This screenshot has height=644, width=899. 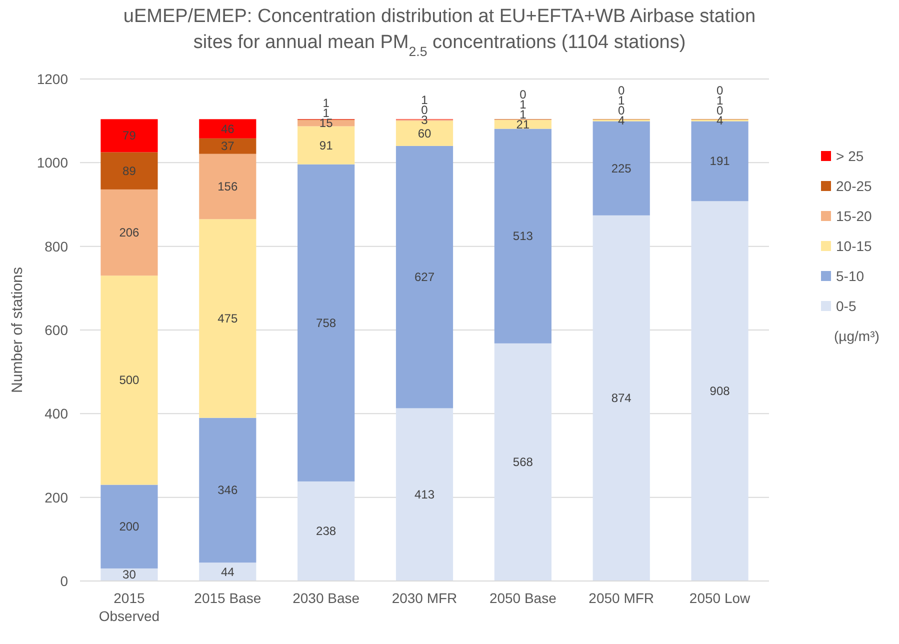 I want to click on y-tick-label: 1200, so click(x=52, y=79).